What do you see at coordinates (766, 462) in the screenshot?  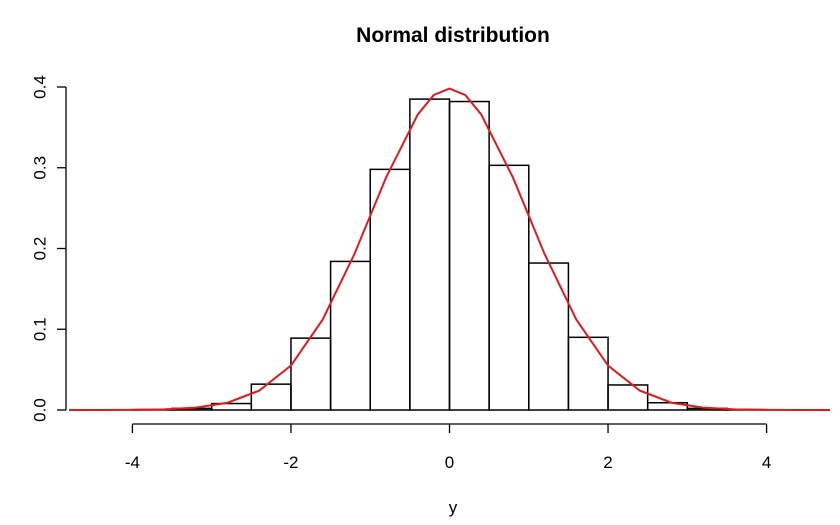 I see `x-tick-label: 4` at bounding box center [766, 462].